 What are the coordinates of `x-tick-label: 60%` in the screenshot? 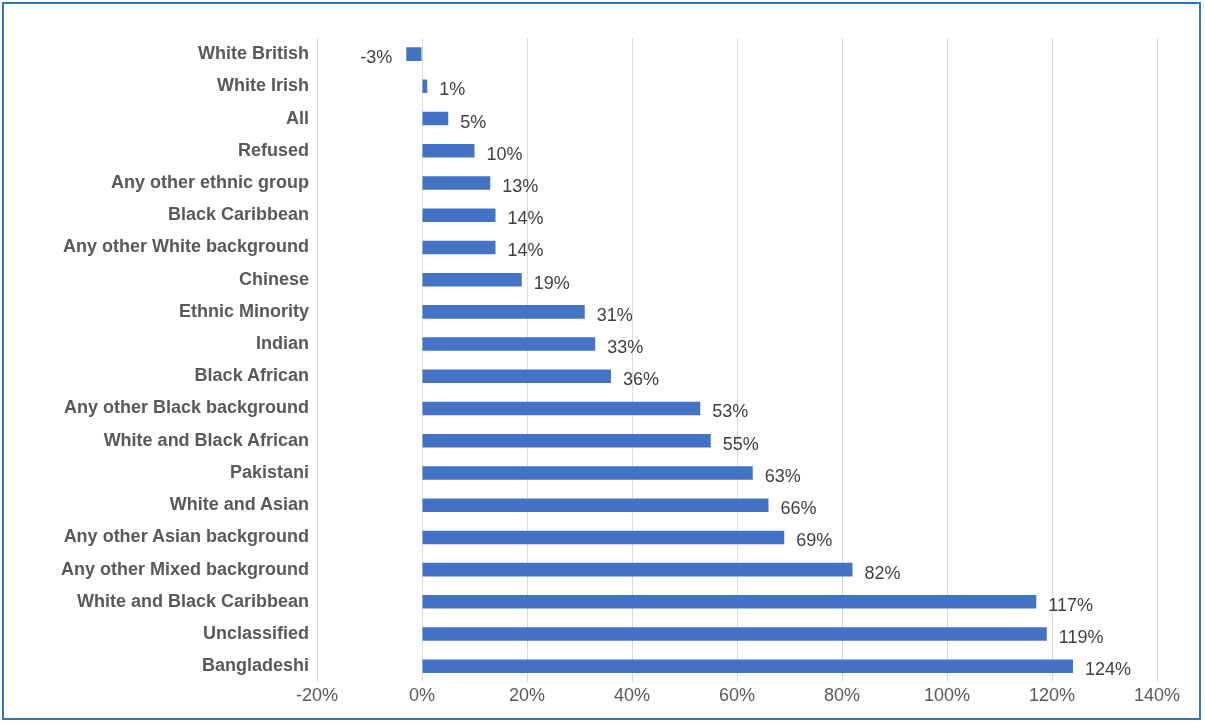 It's located at (737, 695).